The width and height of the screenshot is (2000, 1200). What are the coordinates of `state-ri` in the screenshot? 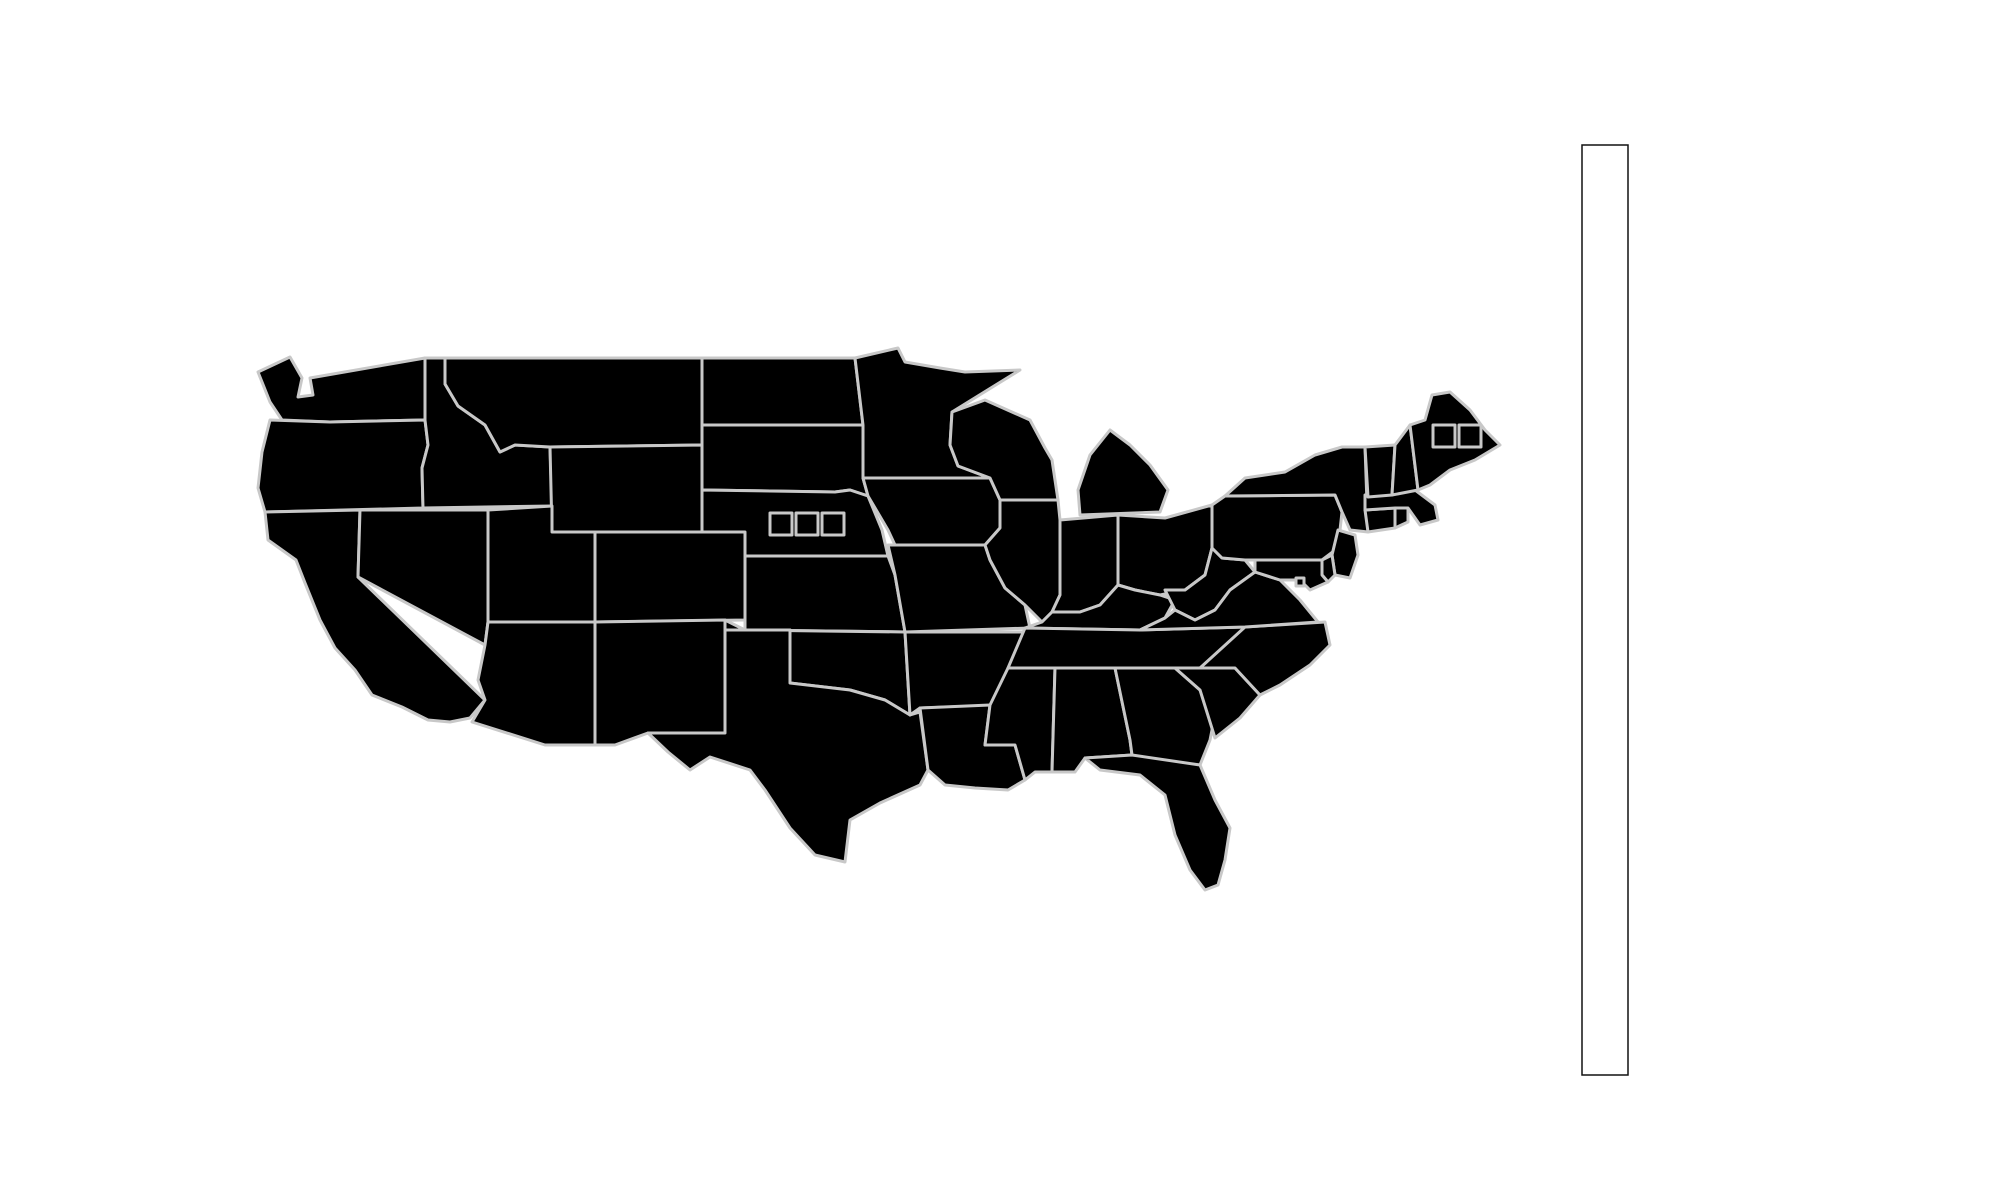 It's located at (1401, 518).